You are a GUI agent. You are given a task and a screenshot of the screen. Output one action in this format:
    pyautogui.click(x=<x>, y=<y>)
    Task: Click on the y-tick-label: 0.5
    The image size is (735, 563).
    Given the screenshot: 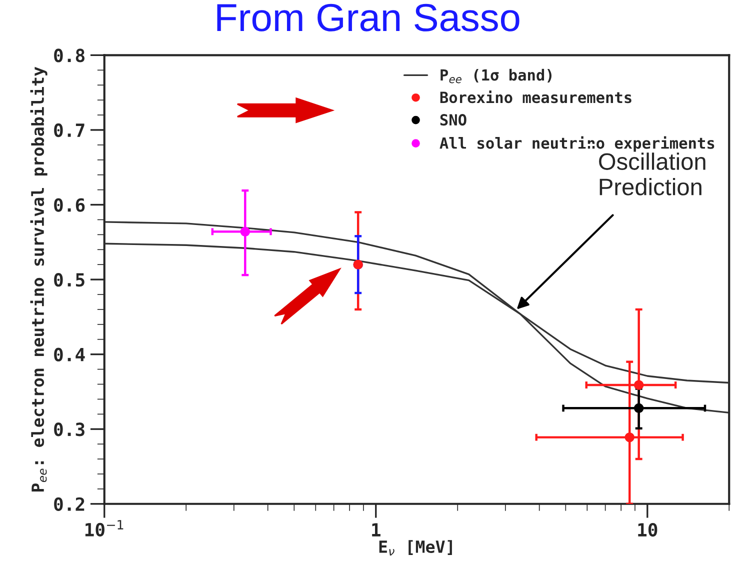 What is the action you would take?
    pyautogui.click(x=69, y=279)
    